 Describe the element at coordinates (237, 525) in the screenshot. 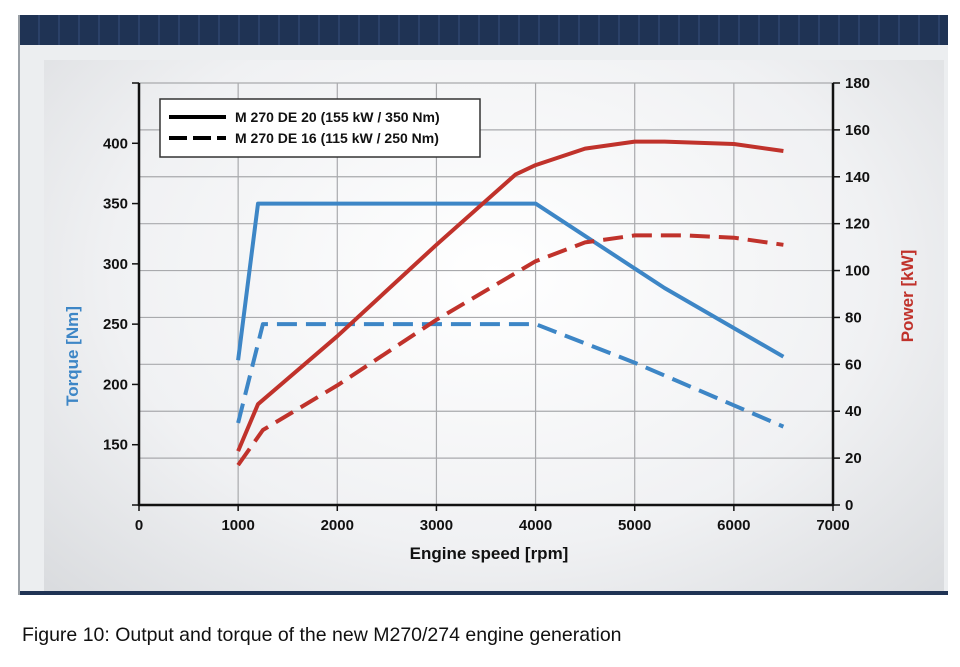

I see `x-tick-label: 1000` at that location.